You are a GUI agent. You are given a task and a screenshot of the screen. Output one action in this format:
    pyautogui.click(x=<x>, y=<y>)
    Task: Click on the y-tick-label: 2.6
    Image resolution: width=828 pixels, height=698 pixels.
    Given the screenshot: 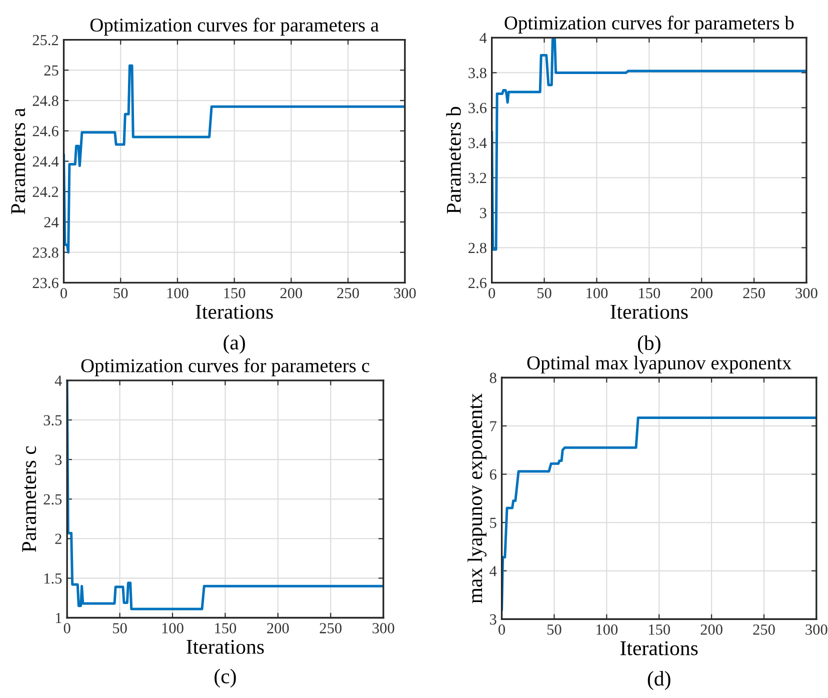 What is the action you would take?
    pyautogui.click(x=477, y=283)
    